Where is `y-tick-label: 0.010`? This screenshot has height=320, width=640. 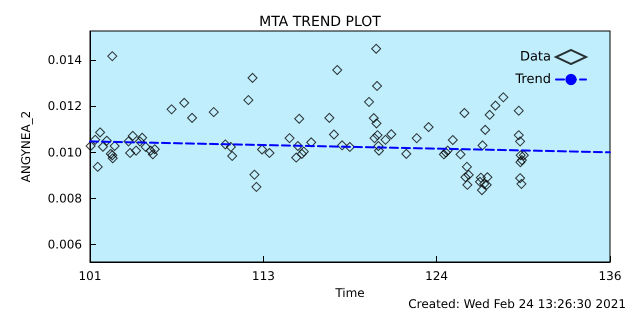
y-tick-label: 0.010 is located at coordinates (65, 152).